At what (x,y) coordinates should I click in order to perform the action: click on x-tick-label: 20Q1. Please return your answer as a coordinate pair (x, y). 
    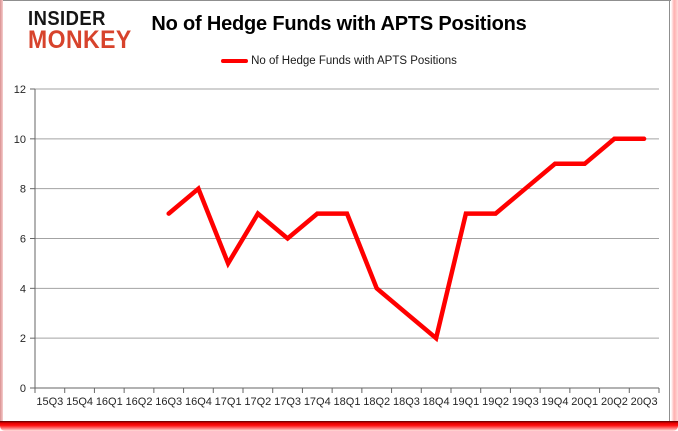
    Looking at the image, I should click on (584, 402).